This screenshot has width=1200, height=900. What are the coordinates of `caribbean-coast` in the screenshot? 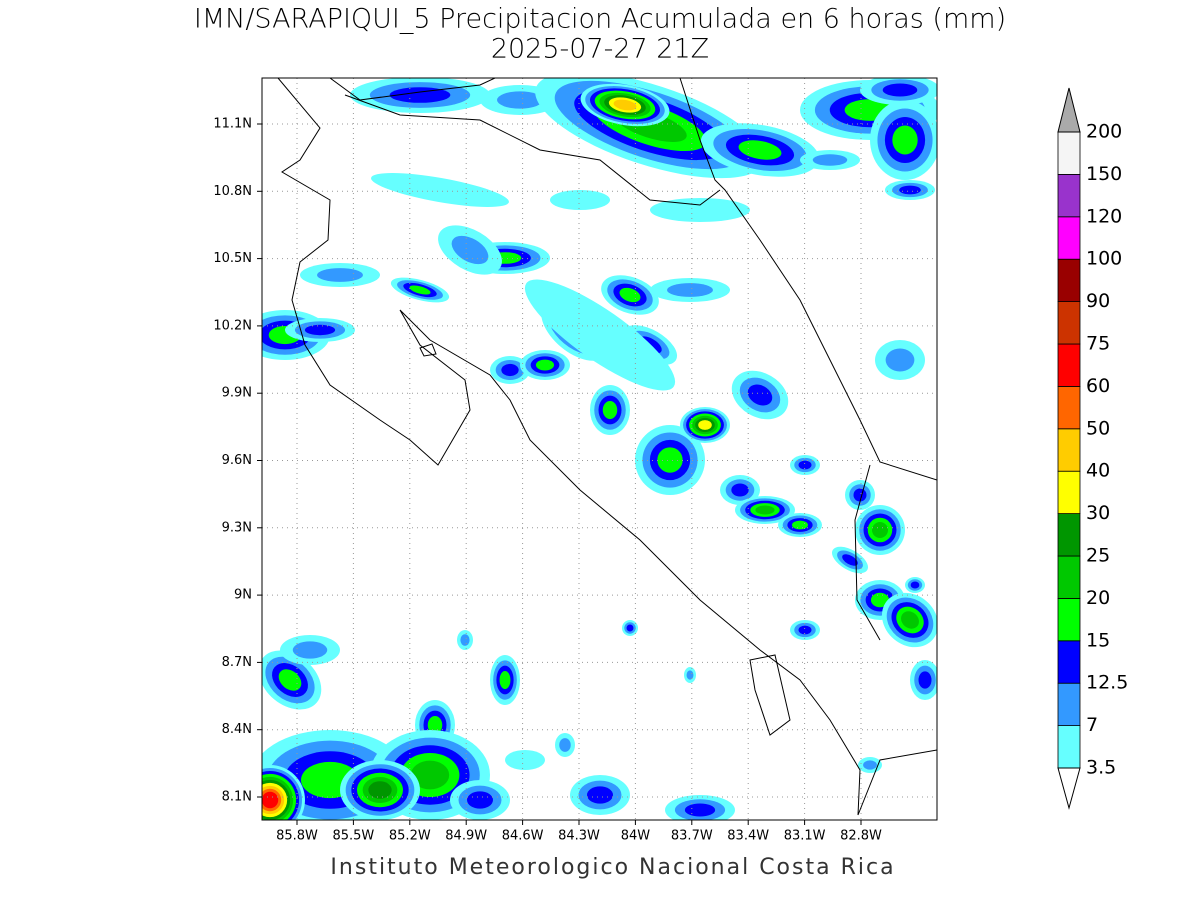 It's located at (808, 279).